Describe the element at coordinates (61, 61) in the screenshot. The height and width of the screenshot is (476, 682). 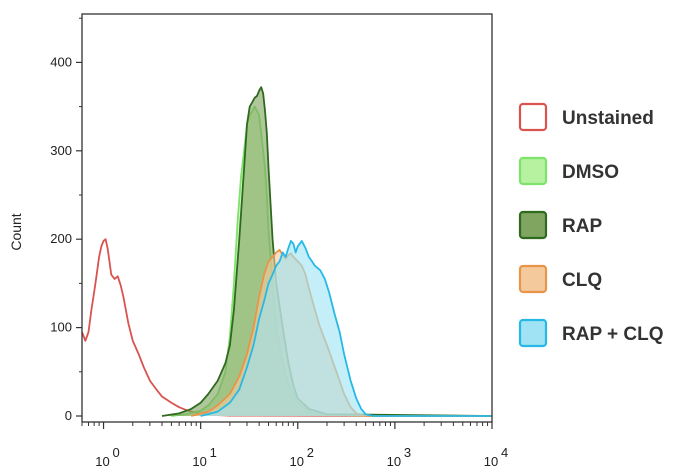
I see `y-tick-label: 400` at that location.